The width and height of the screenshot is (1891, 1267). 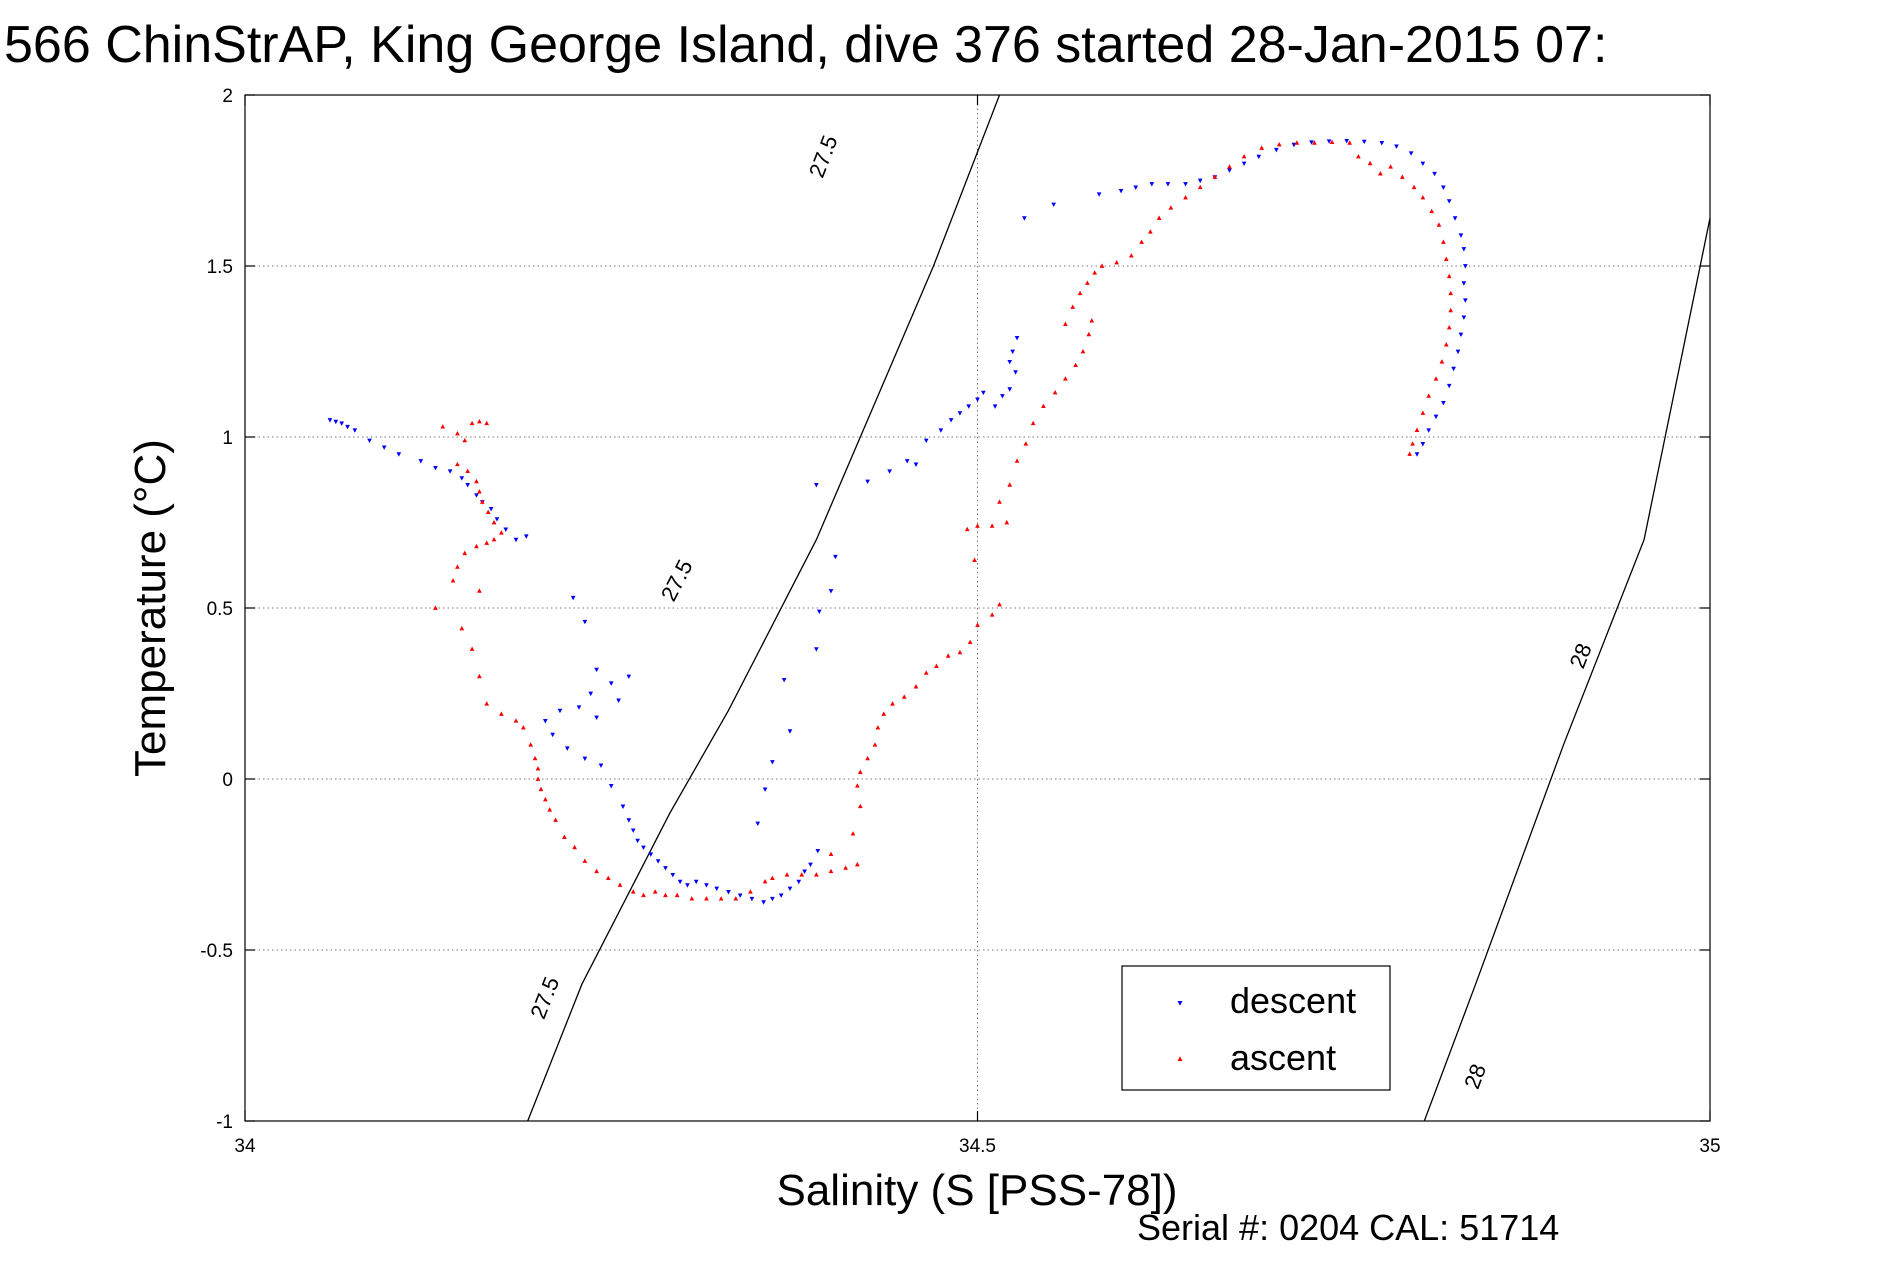 What do you see at coordinates (220, 267) in the screenshot?
I see `y-tick-label: 1.5` at bounding box center [220, 267].